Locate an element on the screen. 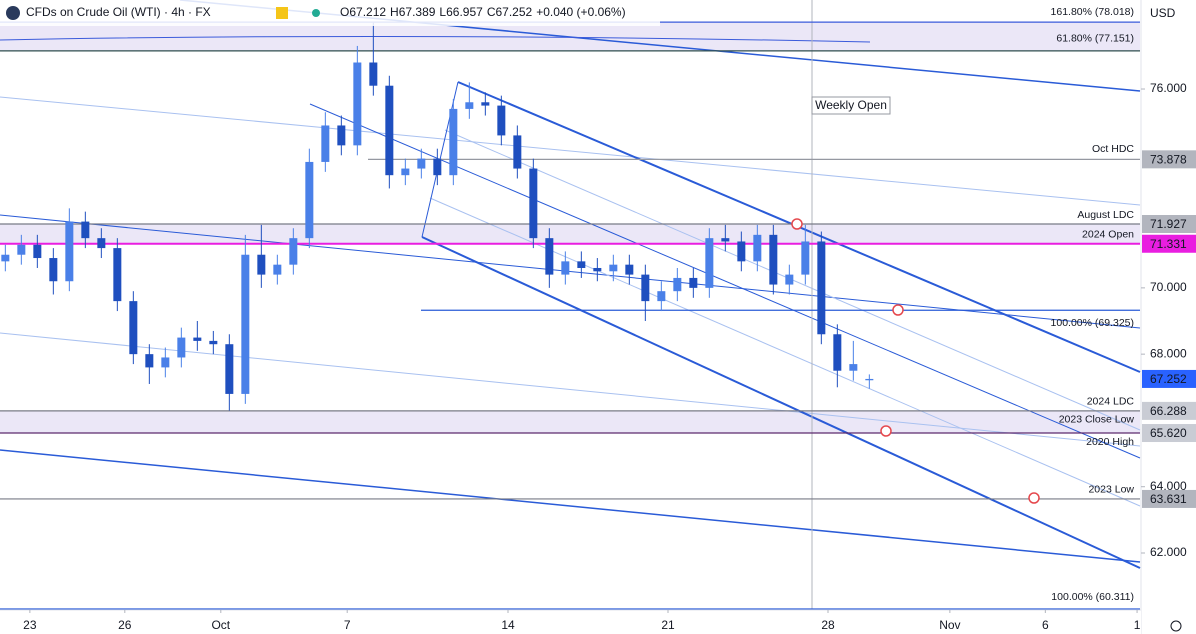  x-tick-label: Nov is located at coordinates (949, 625).